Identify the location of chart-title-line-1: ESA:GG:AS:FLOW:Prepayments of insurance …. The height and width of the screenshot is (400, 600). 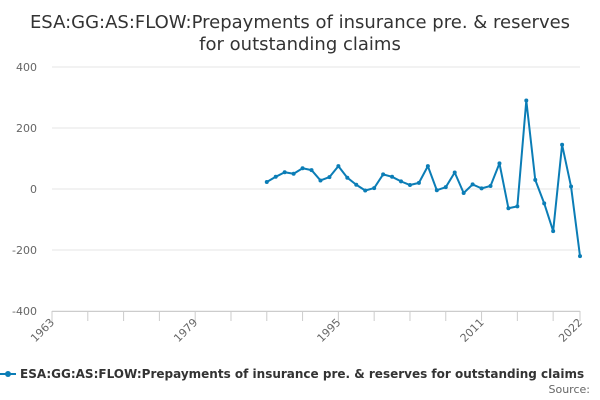
(300, 22).